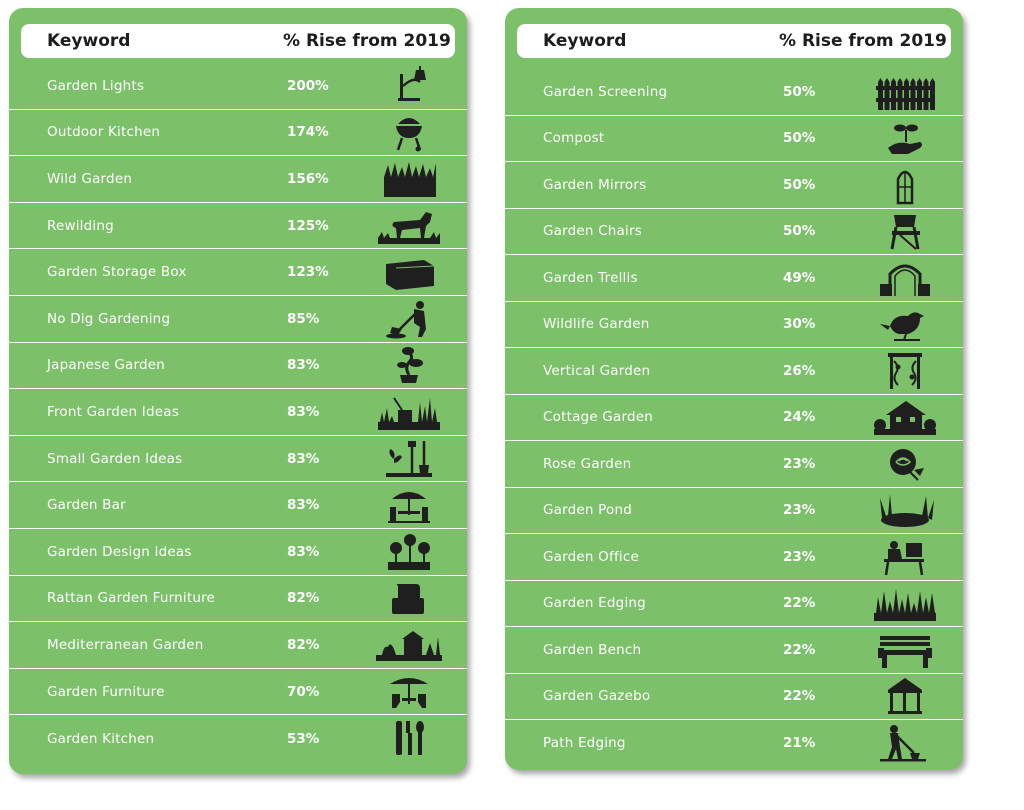 The width and height of the screenshot is (1024, 810). I want to click on table-row: Compost 50%, so click(734, 139).